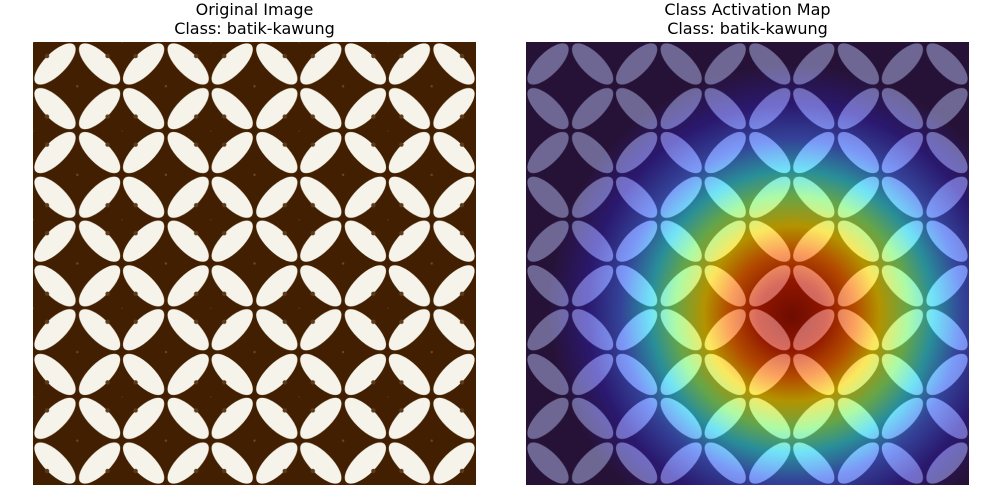 The width and height of the screenshot is (1000, 500). I want to click on cam-title: Class Activation Map Class: batik-kawung, so click(747, 19).